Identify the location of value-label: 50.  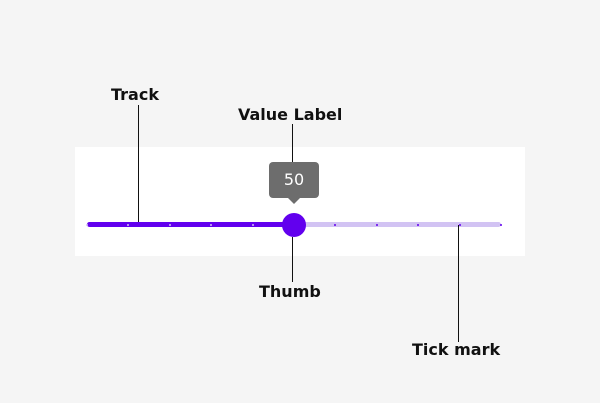
(294, 183).